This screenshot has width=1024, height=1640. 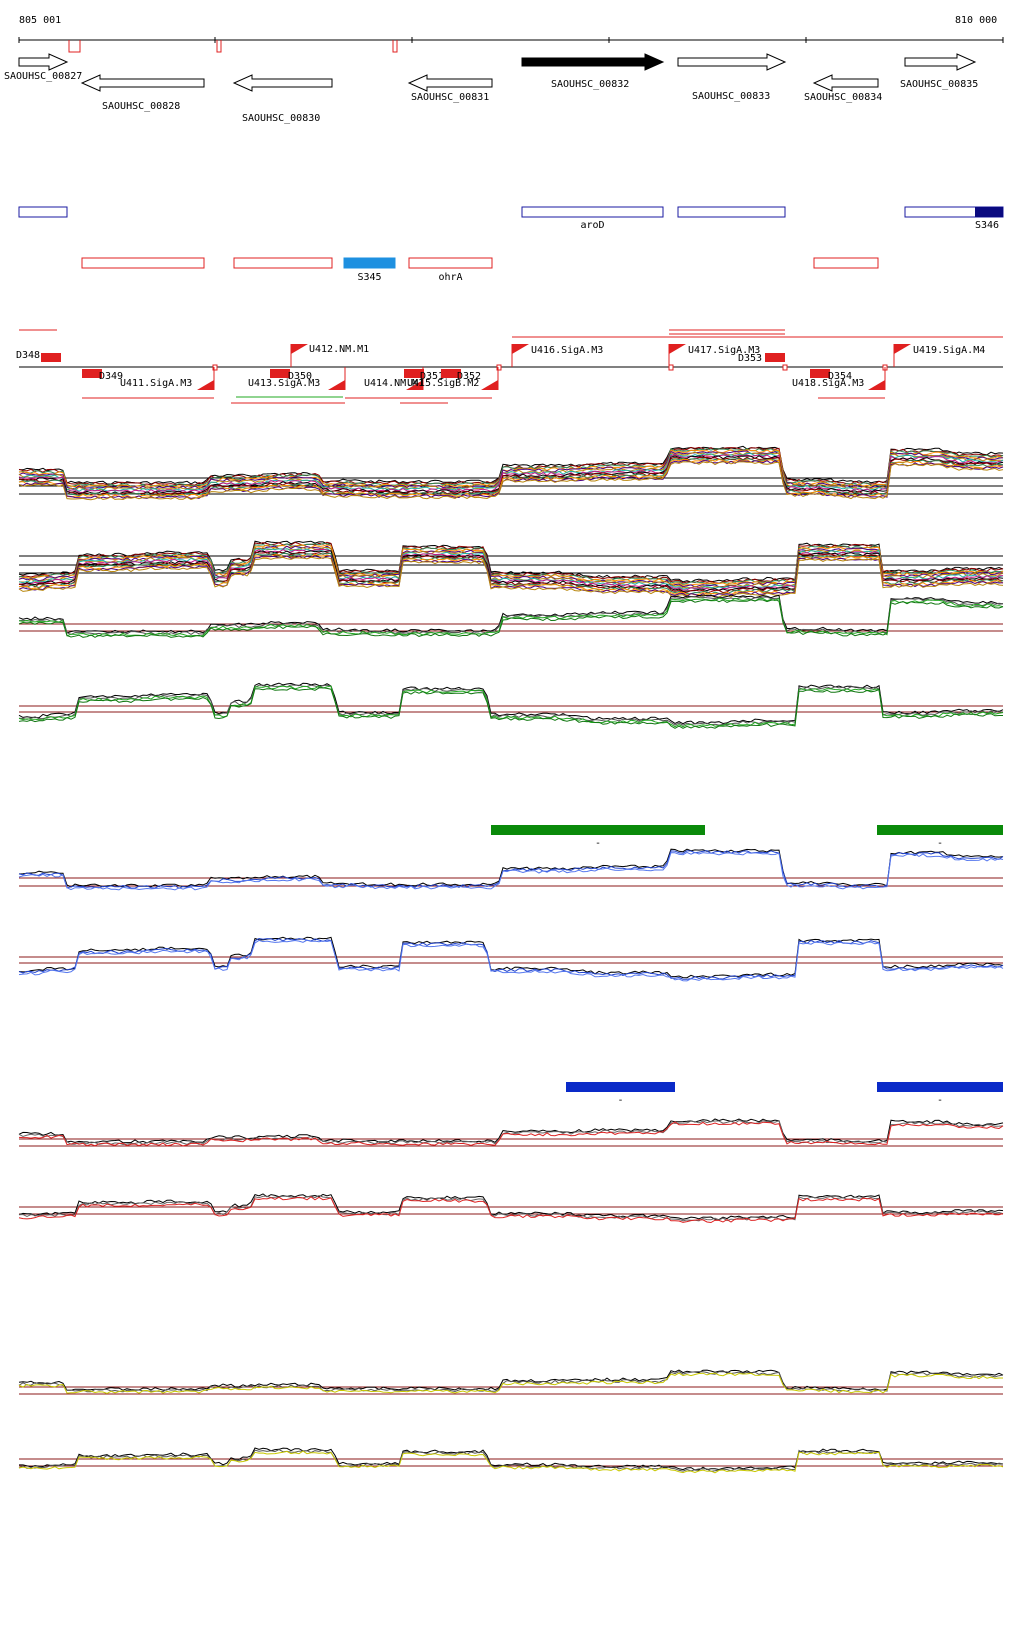 I want to click on condition-bars: - - - -, so click(x=747, y=965).